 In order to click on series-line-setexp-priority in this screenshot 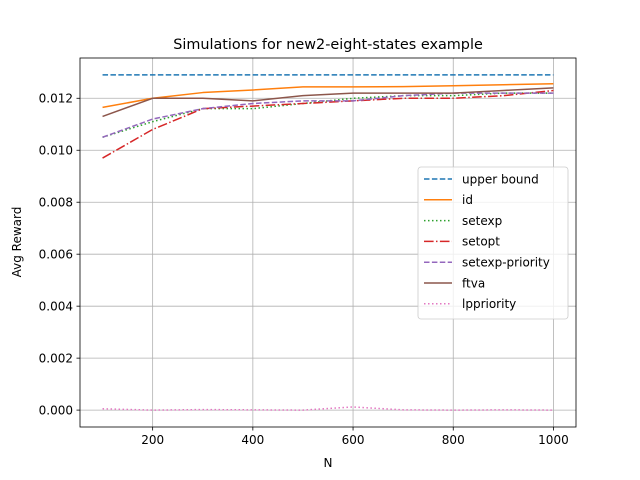, I will do `click(328, 115)`.